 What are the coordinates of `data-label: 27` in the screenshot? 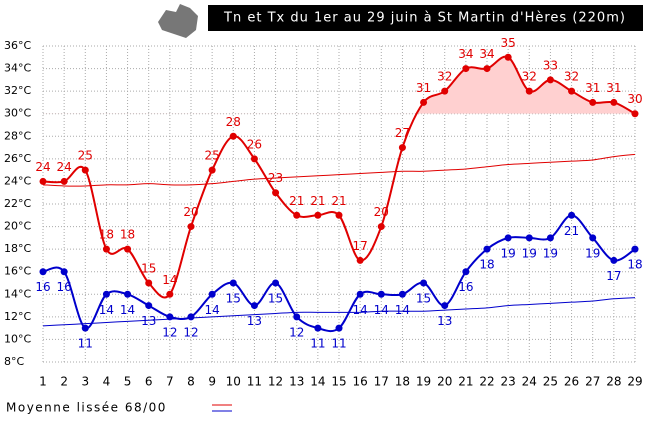 It's located at (402, 133).